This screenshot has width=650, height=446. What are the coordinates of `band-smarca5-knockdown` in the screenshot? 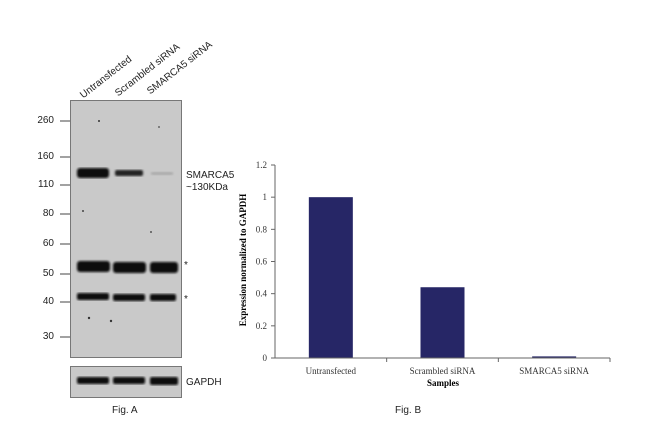 It's located at (162, 173).